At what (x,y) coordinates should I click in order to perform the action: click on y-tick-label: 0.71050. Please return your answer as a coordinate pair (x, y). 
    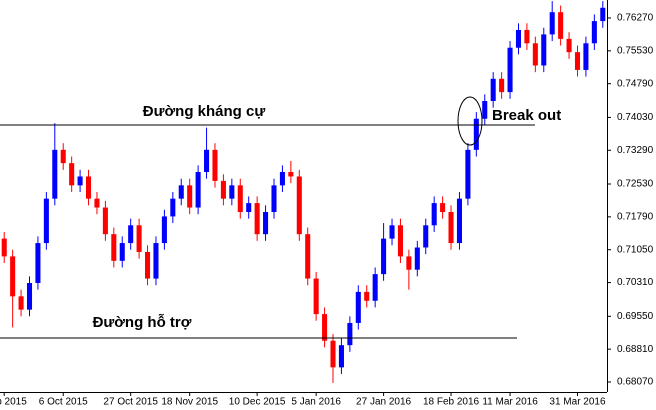
    Looking at the image, I should click on (635, 249).